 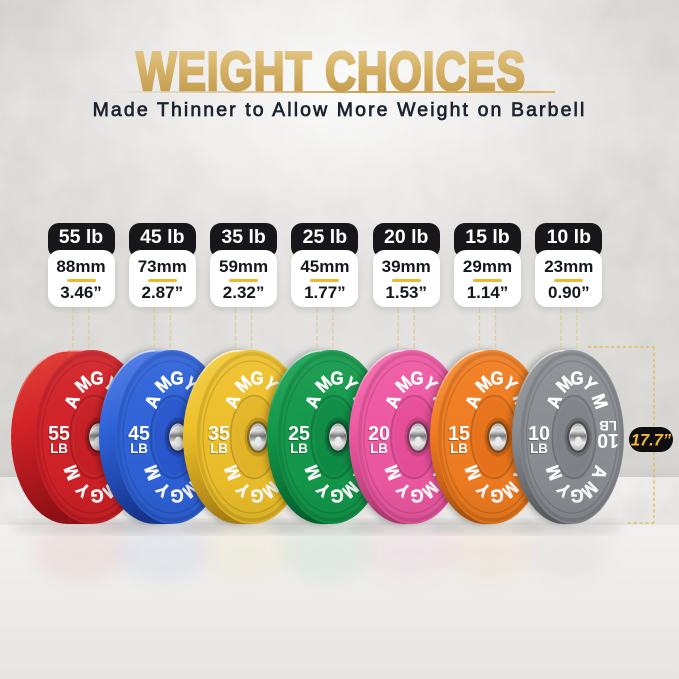 I want to click on svg-text: WEIGHT CHOICES, so click(x=331, y=71).